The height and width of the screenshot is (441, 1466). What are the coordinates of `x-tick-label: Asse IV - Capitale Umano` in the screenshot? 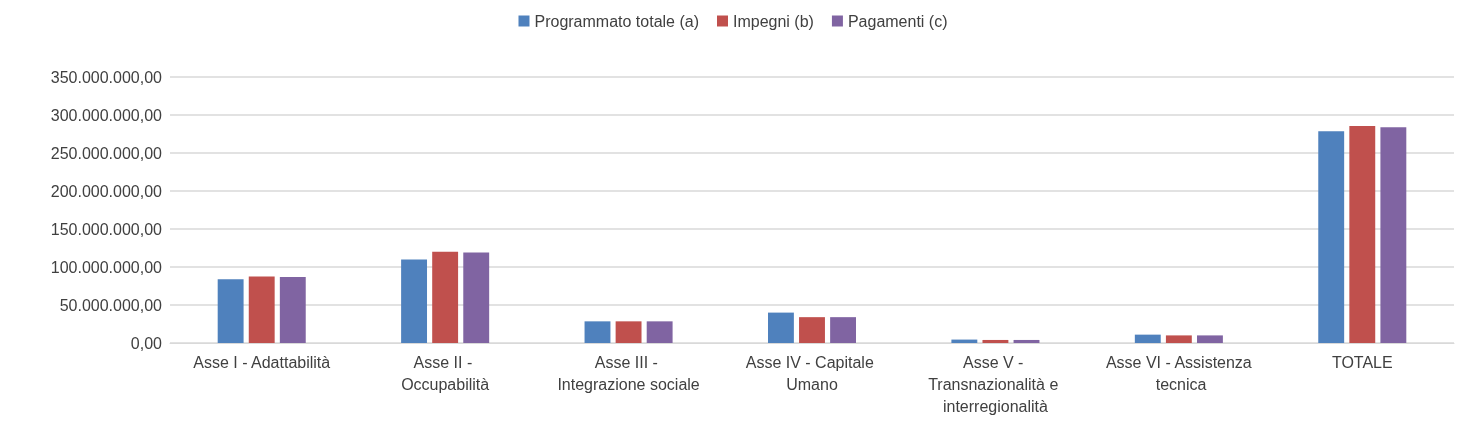 It's located at (812, 373).